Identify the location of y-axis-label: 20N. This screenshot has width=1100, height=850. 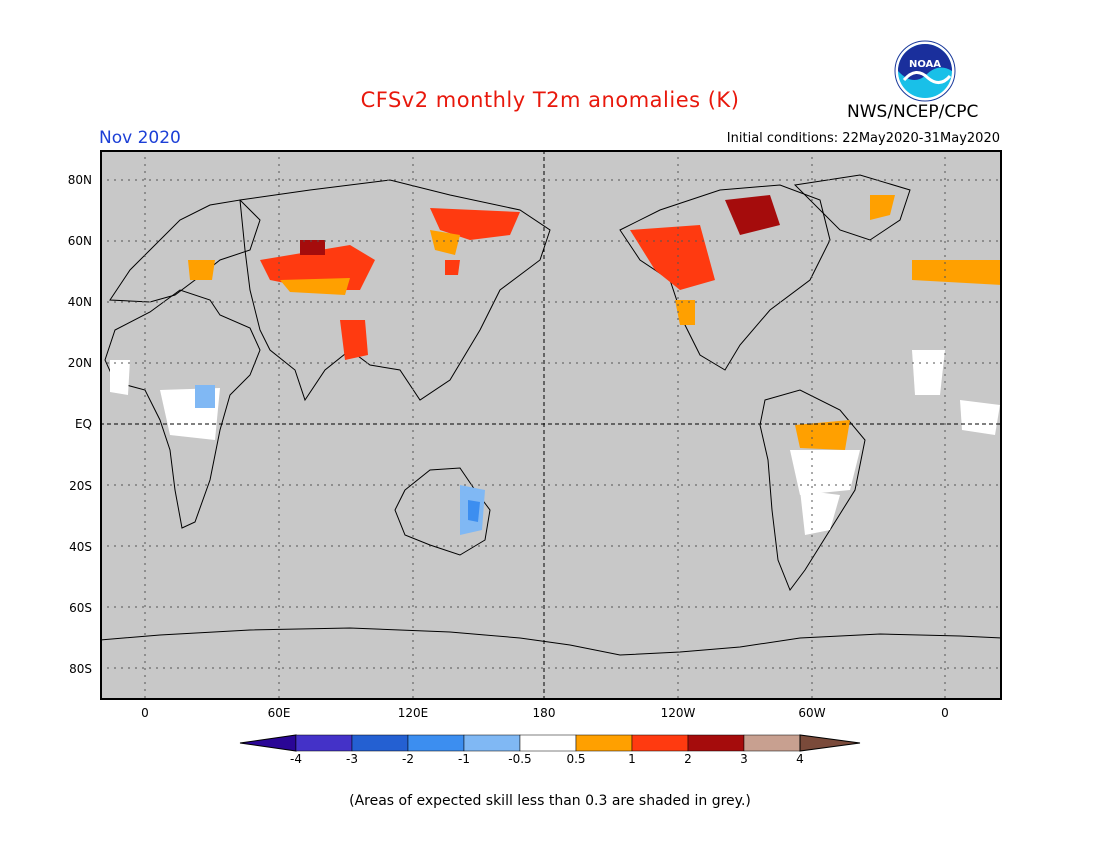
(79, 363).